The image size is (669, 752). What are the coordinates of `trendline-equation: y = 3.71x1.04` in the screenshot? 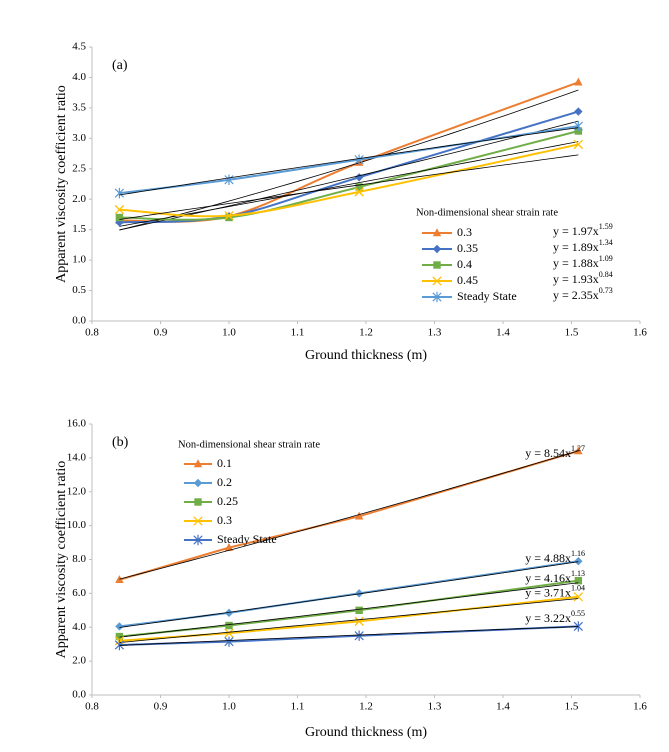 It's located at (555, 591).